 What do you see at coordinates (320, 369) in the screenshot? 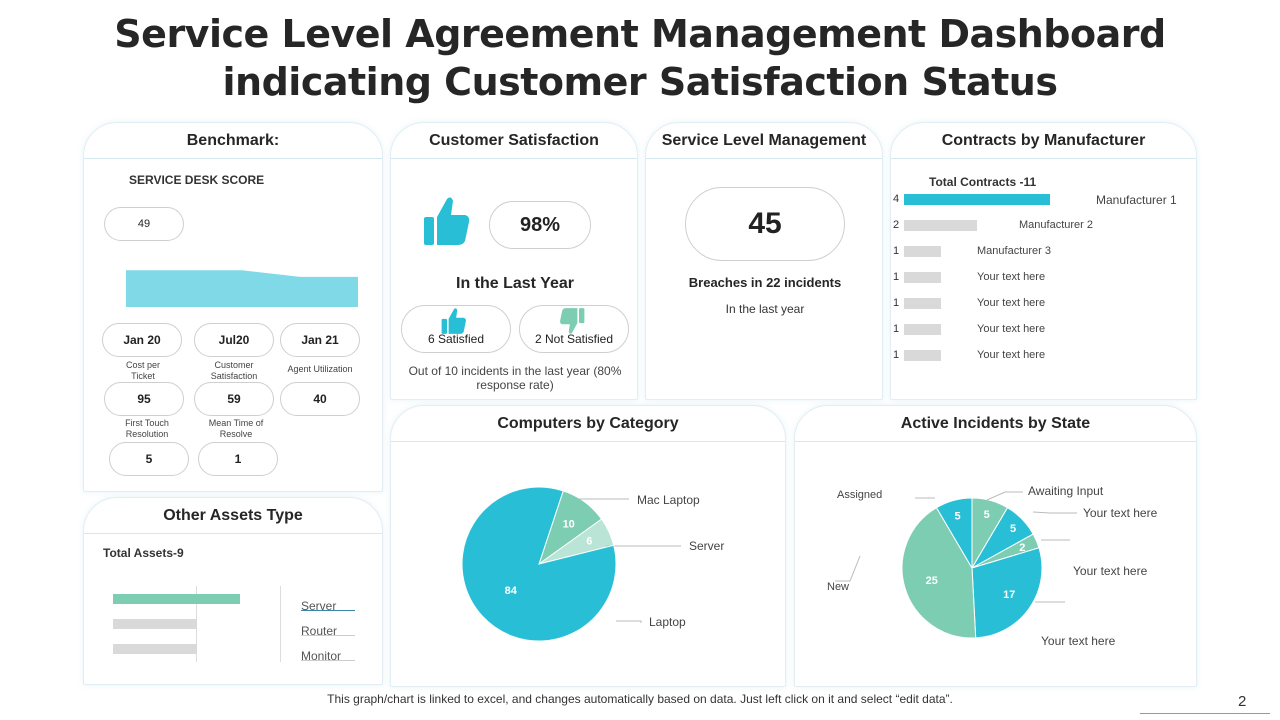
I see `label-agent-utilization: Agent Utilization` at bounding box center [320, 369].